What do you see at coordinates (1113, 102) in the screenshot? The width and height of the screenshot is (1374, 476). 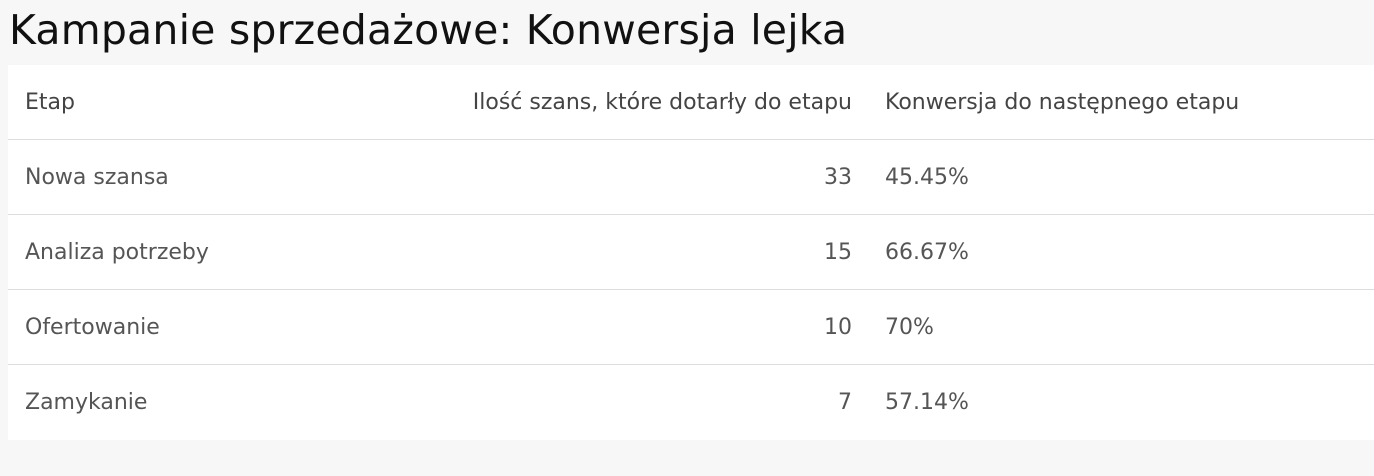 I see `header-conversion: Konwersja do następnego etapu` at bounding box center [1113, 102].